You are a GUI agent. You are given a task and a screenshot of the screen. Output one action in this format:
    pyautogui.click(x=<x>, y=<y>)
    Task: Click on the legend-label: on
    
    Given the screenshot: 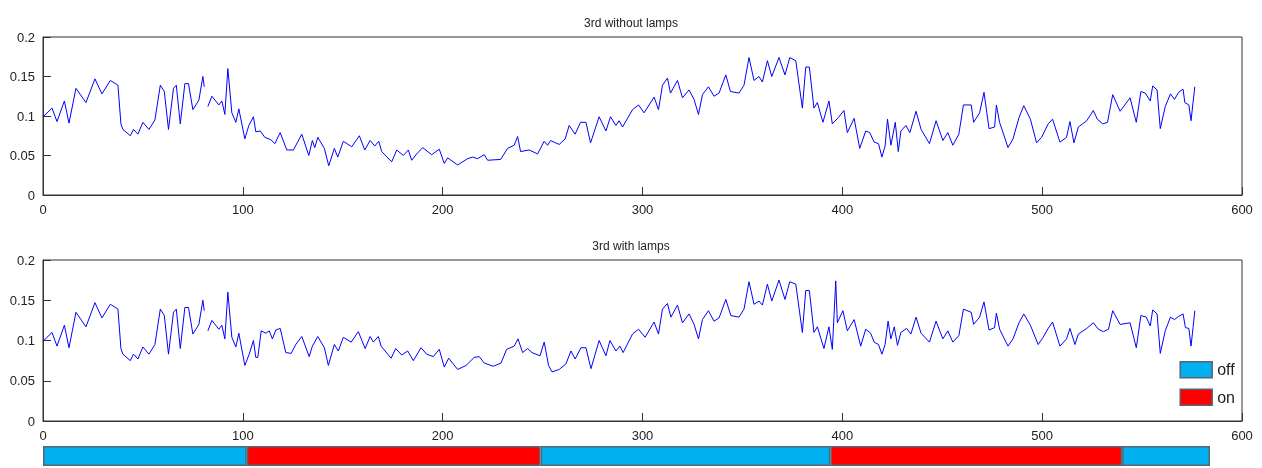 What is the action you would take?
    pyautogui.click(x=1226, y=397)
    